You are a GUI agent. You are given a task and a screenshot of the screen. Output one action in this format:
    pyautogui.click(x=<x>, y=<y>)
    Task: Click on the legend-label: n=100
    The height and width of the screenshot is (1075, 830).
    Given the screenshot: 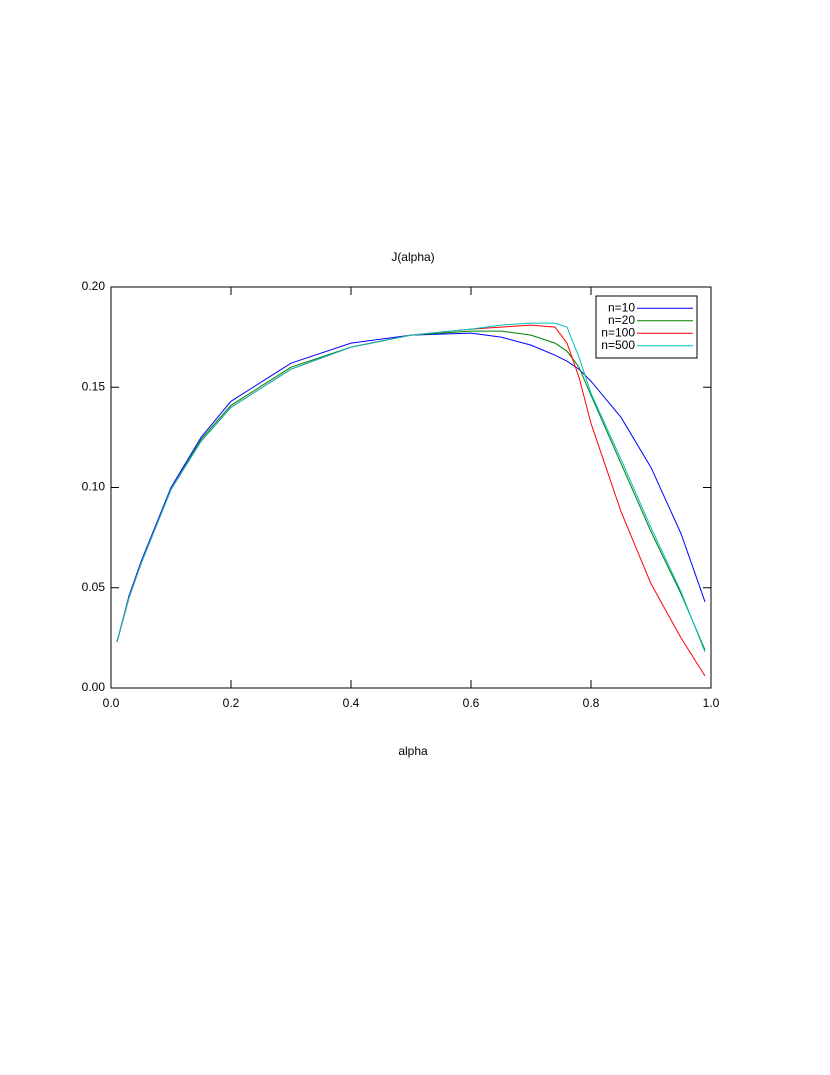 What is the action you would take?
    pyautogui.click(x=618, y=332)
    